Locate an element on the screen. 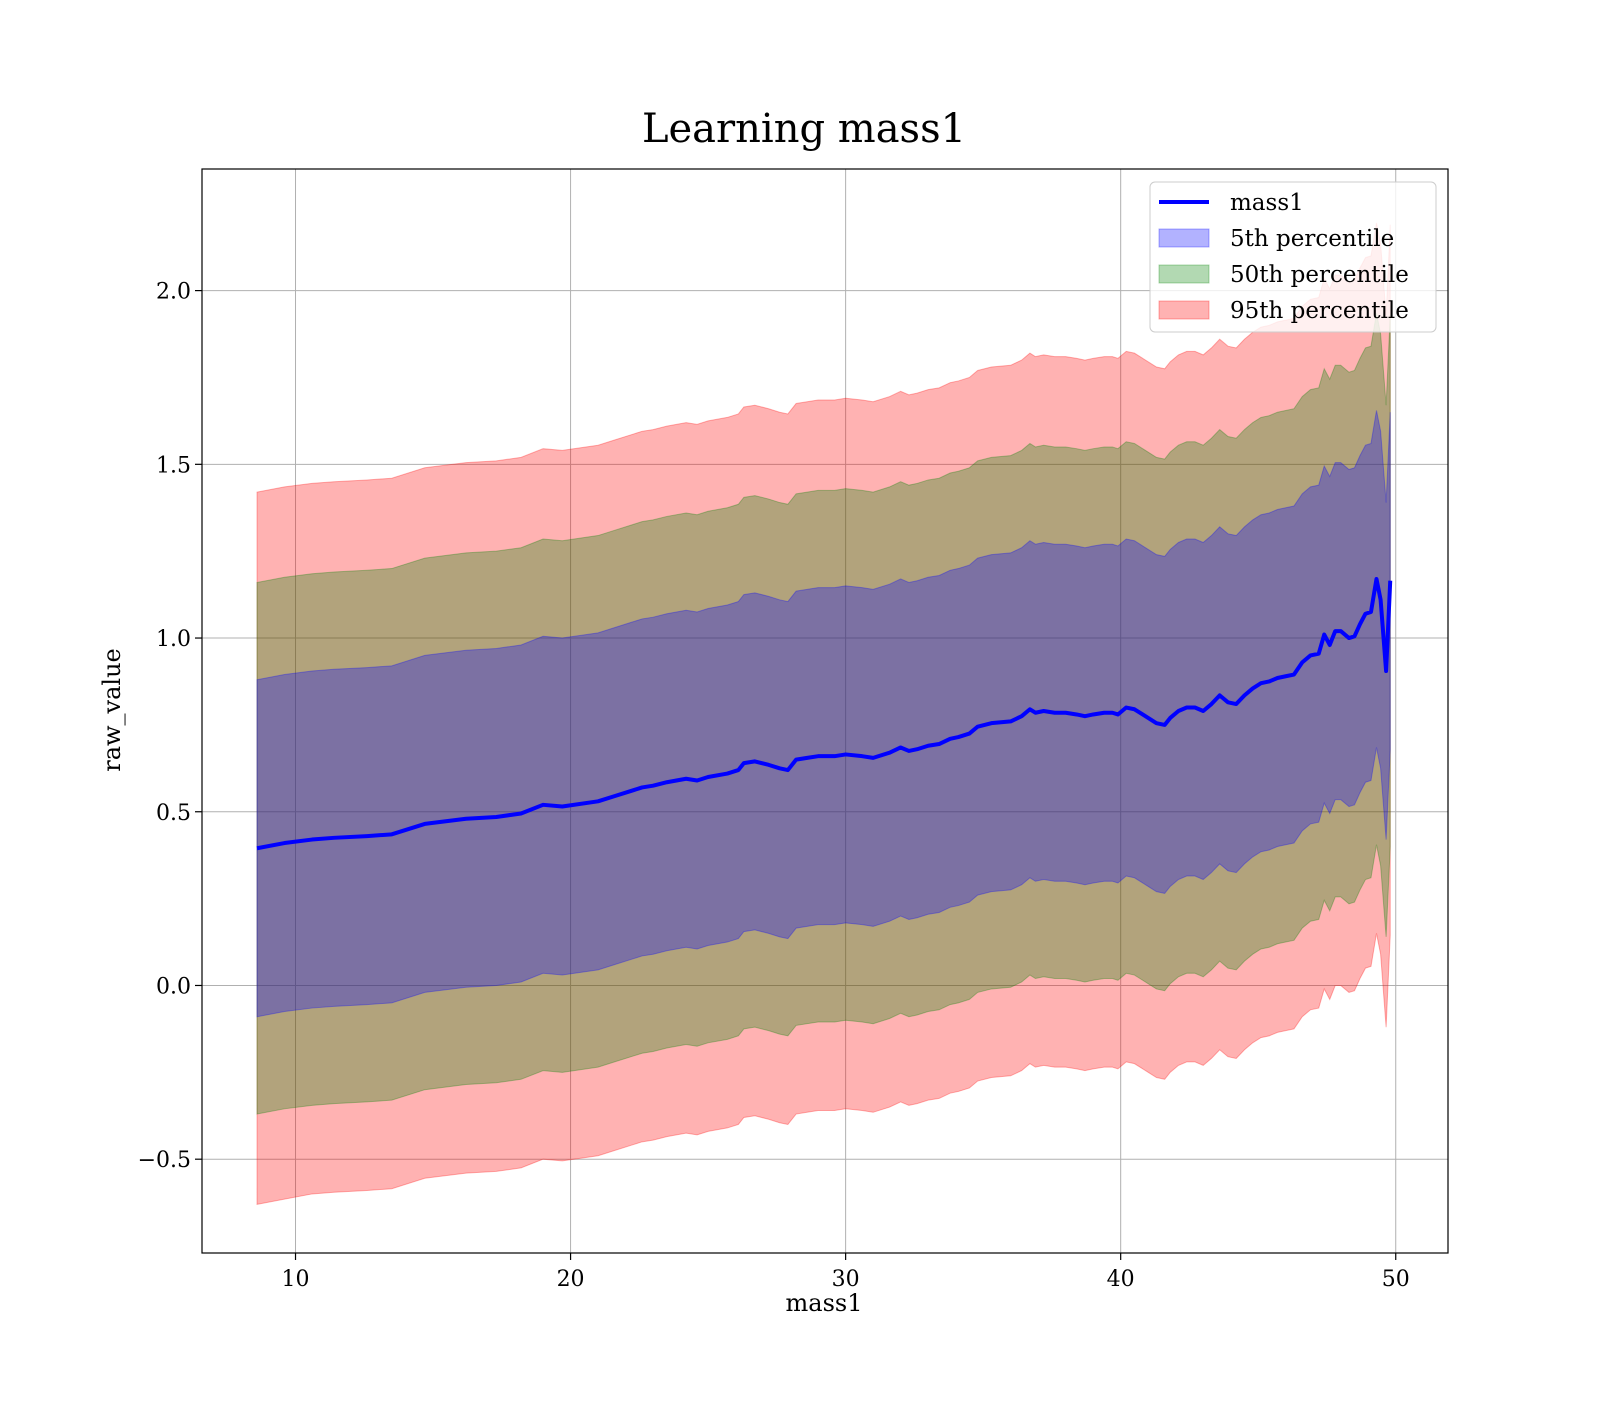  y-tick-label: −0.5 is located at coordinates (164, 1160).